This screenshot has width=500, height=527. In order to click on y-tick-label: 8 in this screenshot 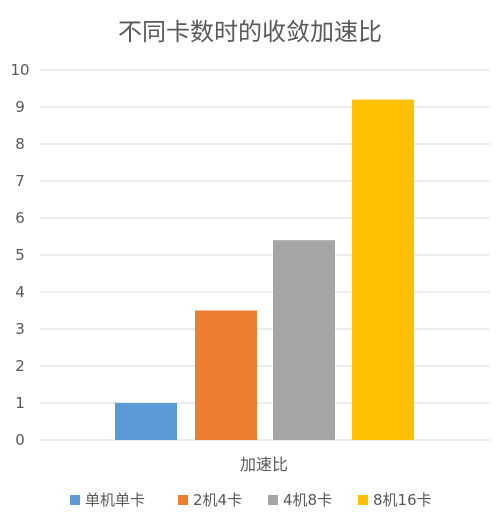, I will do `click(20, 144)`.